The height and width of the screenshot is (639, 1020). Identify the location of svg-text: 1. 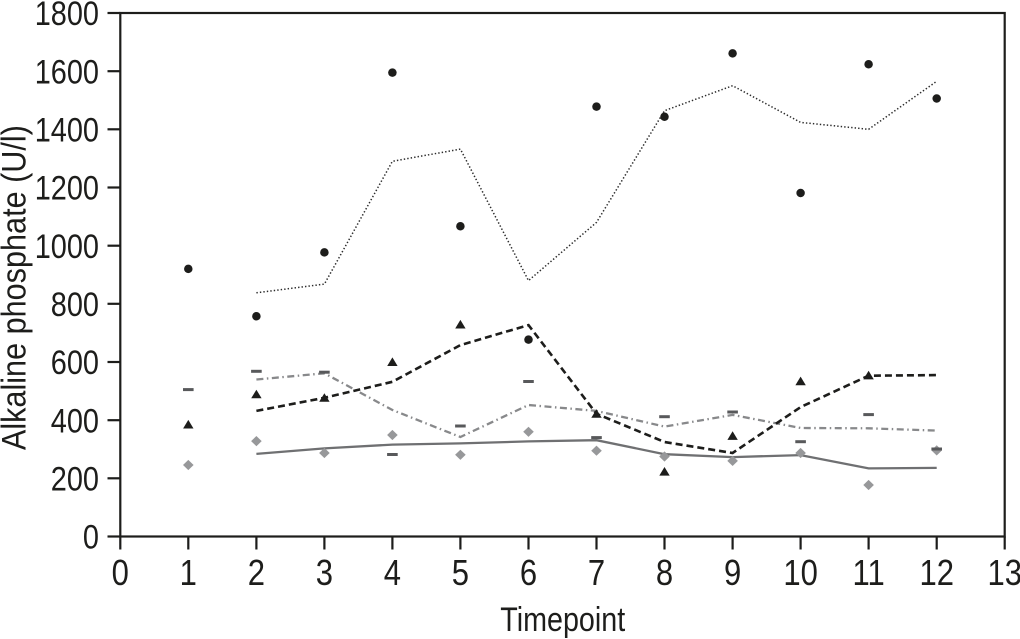
(188, 573).